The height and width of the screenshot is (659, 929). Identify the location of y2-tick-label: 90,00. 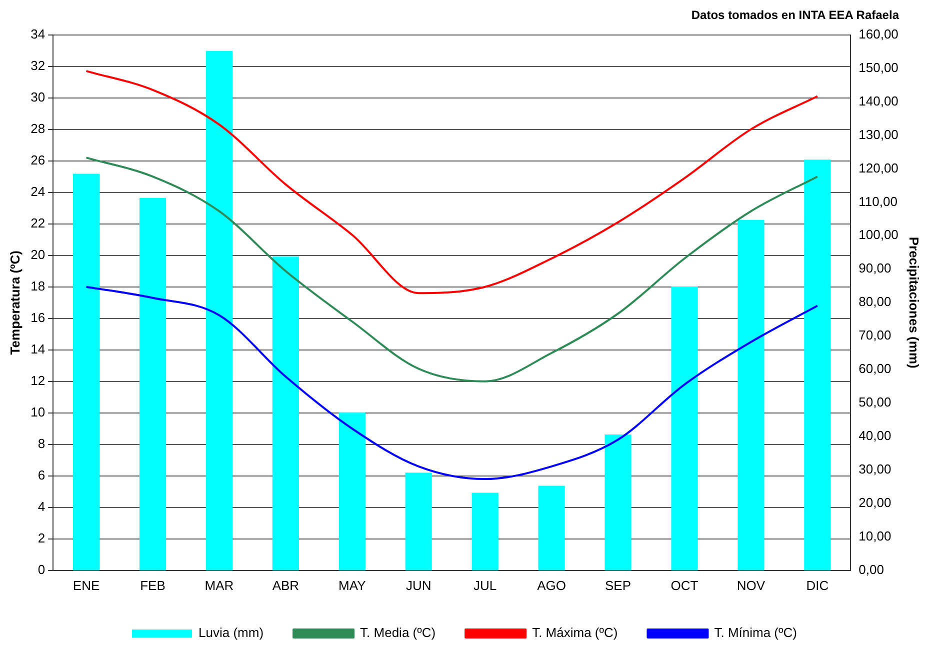
(875, 268).